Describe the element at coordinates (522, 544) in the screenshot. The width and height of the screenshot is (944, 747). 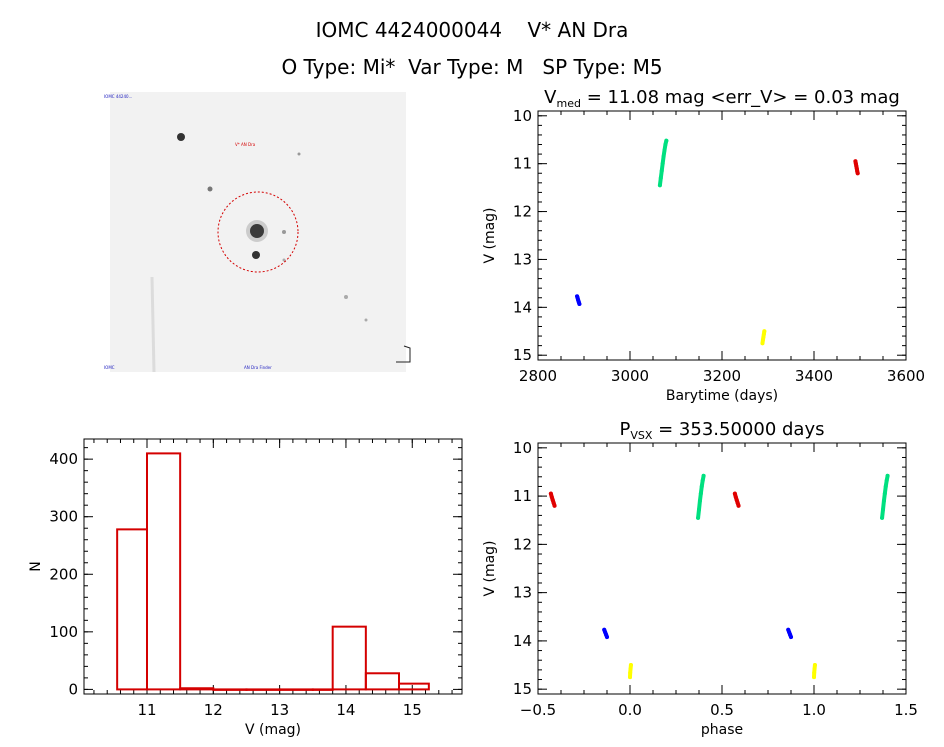
I see `y-tick-label: 12` at that location.